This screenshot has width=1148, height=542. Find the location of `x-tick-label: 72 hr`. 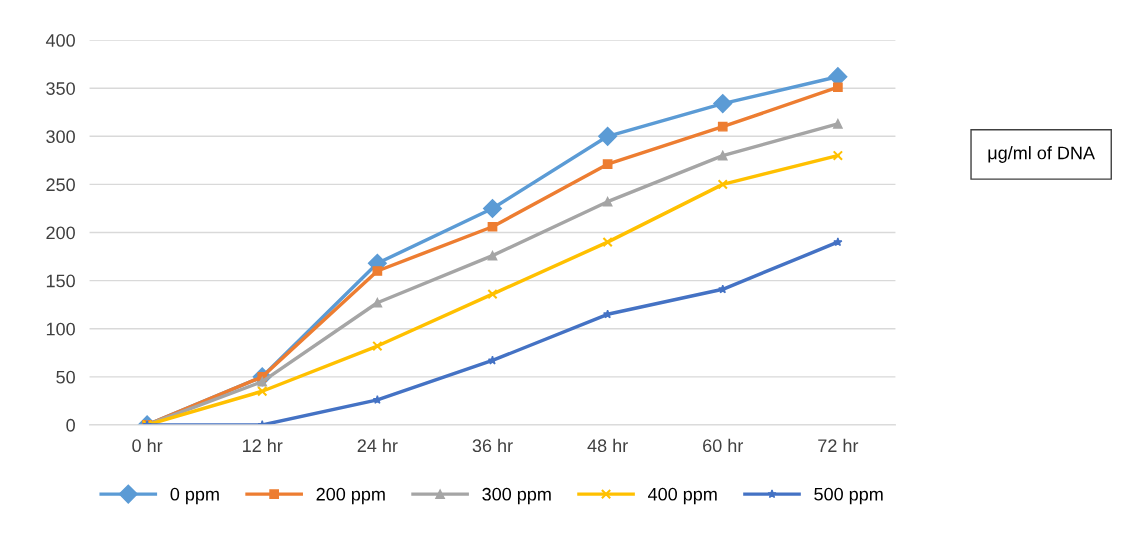

x-tick-label: 72 hr is located at coordinates (838, 445).